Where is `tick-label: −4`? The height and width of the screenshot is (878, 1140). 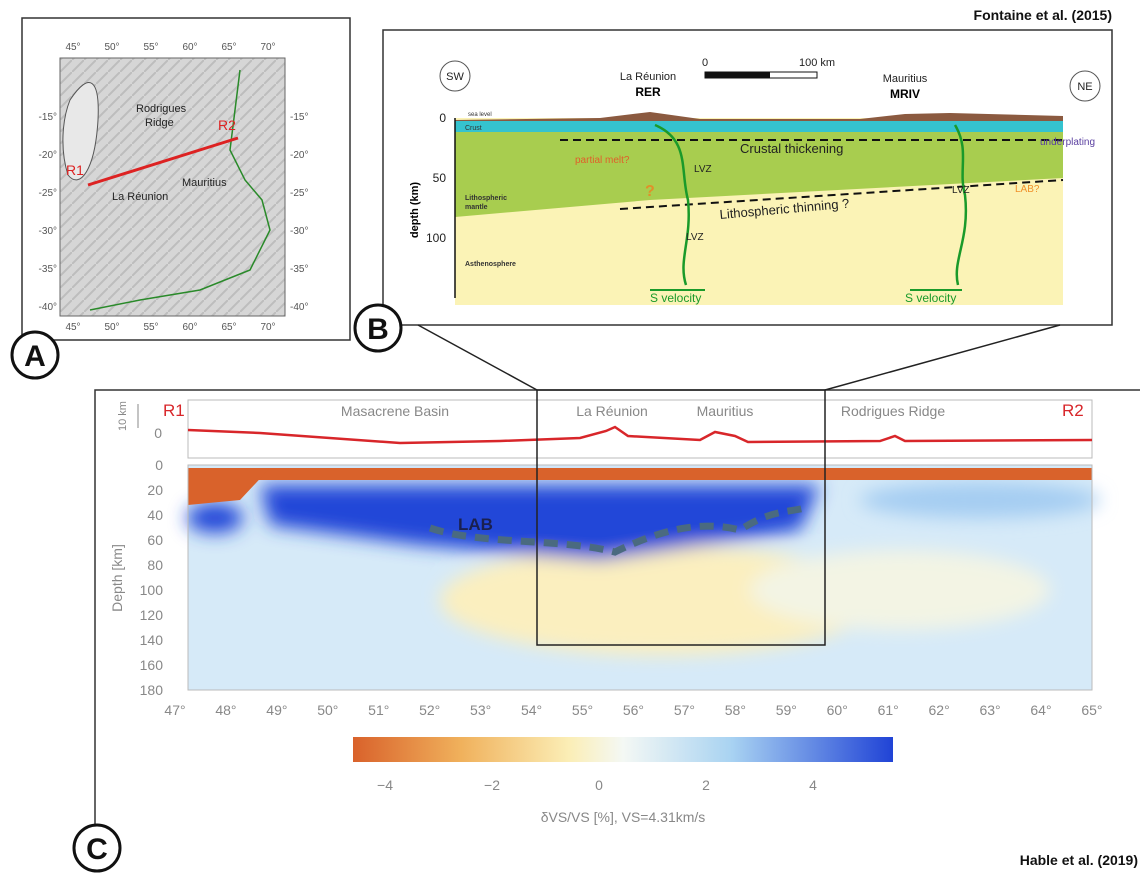
tick-label: −4 is located at coordinates (385, 785).